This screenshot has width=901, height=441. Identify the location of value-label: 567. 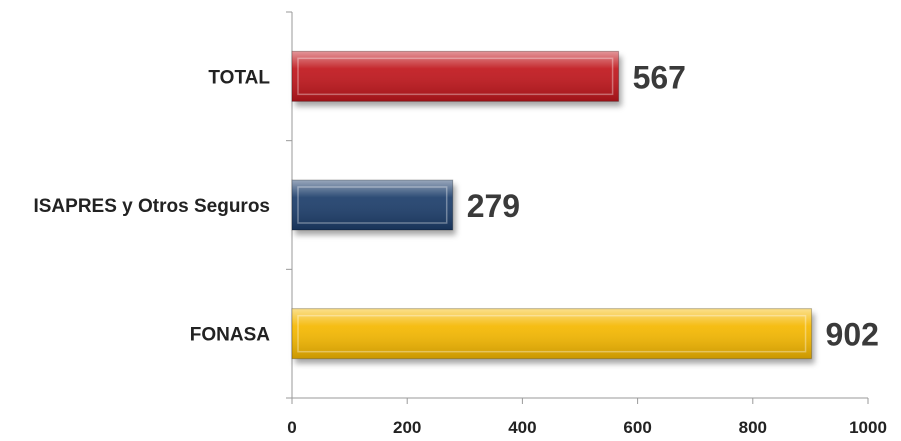
(659, 77).